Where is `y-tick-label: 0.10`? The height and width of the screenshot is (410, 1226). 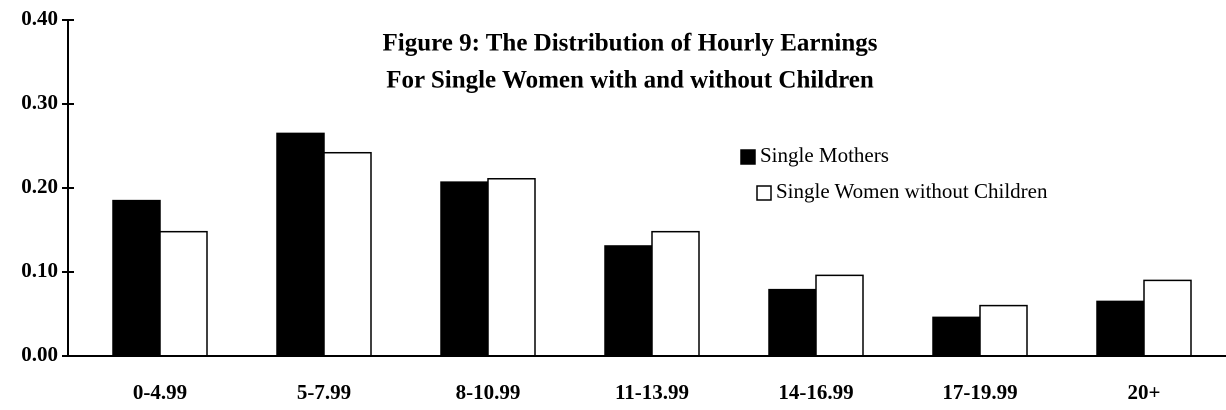 y-tick-label: 0.10 is located at coordinates (39, 270).